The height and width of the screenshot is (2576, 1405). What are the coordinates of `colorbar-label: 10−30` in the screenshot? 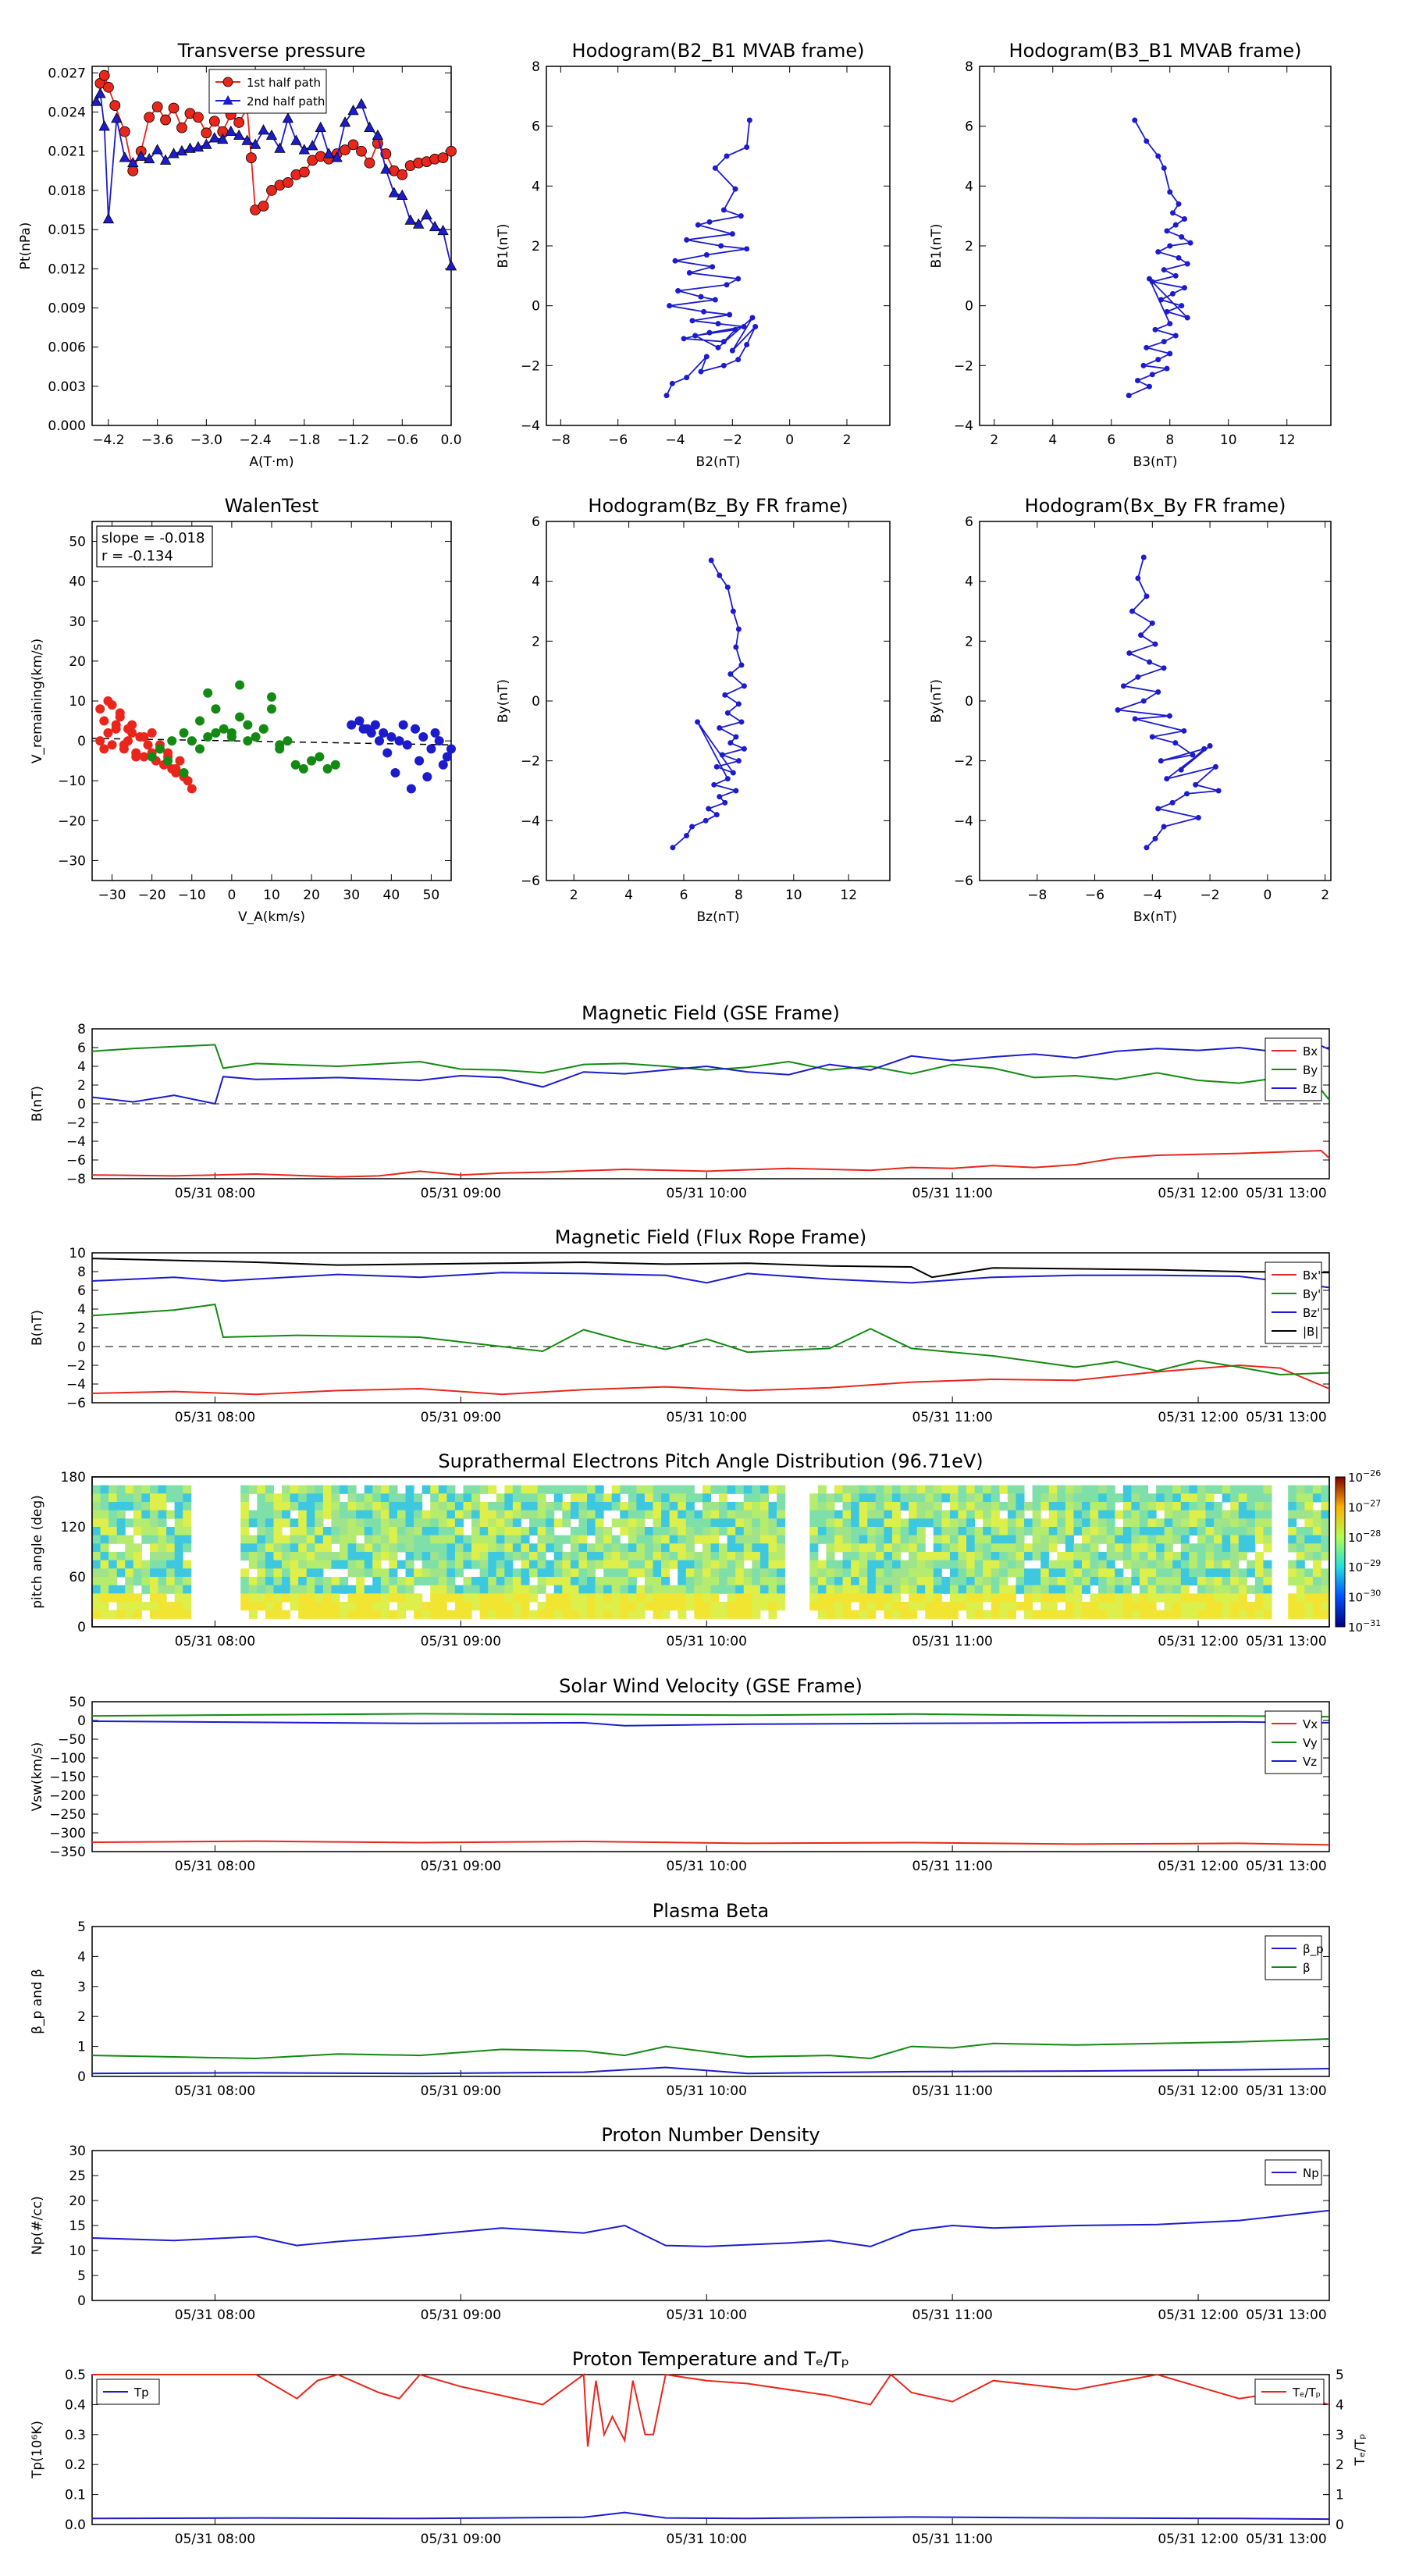 It's located at (1364, 1597).